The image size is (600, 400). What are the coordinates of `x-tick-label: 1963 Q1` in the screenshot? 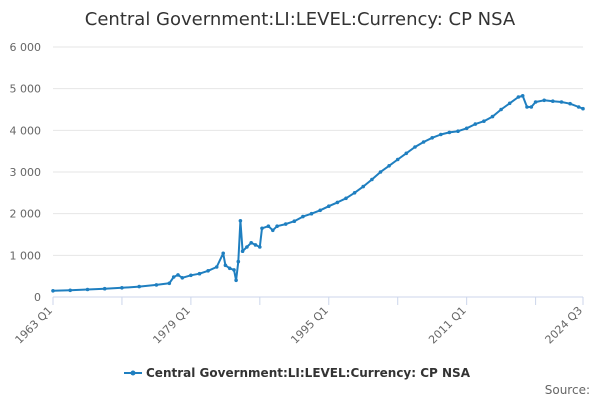 It's located at (34, 325).